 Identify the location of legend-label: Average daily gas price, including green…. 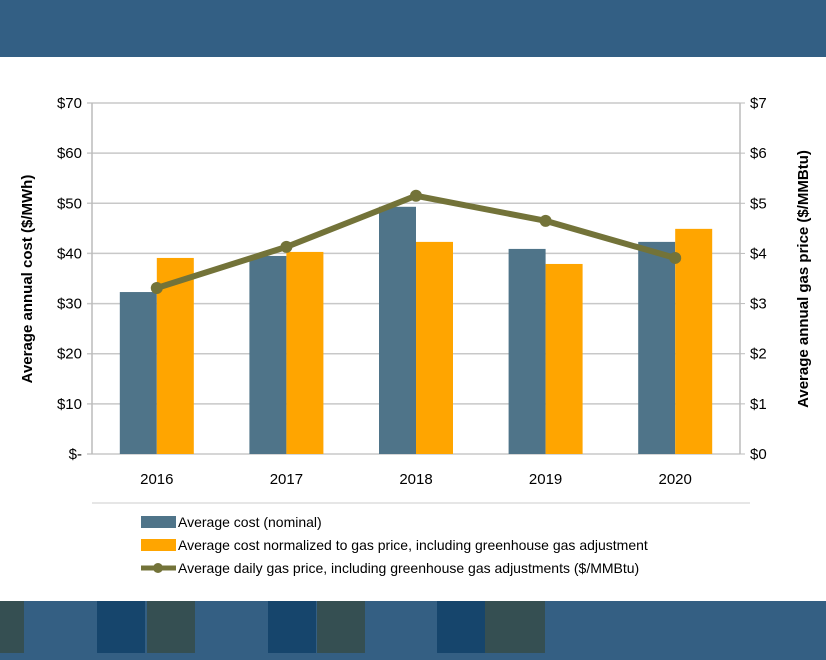
(408, 568).